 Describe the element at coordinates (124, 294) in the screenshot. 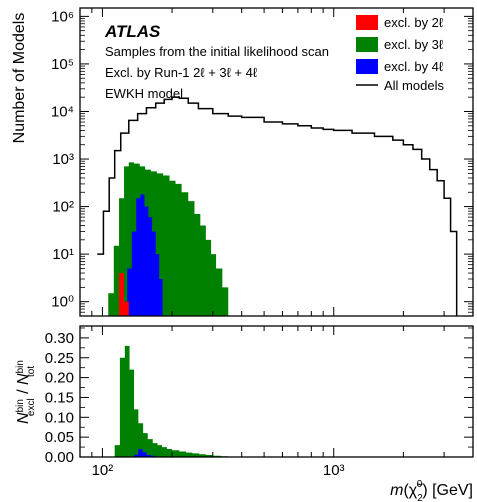

I see `top-series-excl-by-2-` at that location.